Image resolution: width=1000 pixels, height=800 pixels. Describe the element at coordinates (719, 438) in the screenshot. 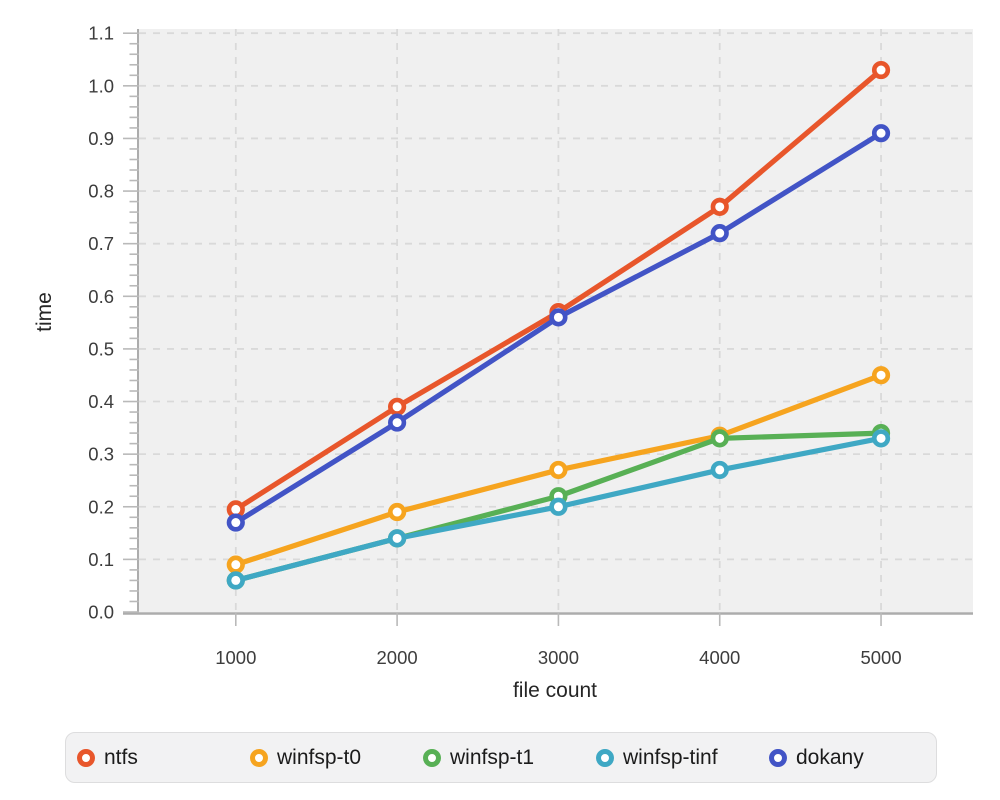

I see `data-point-winfsp-t1` at that location.